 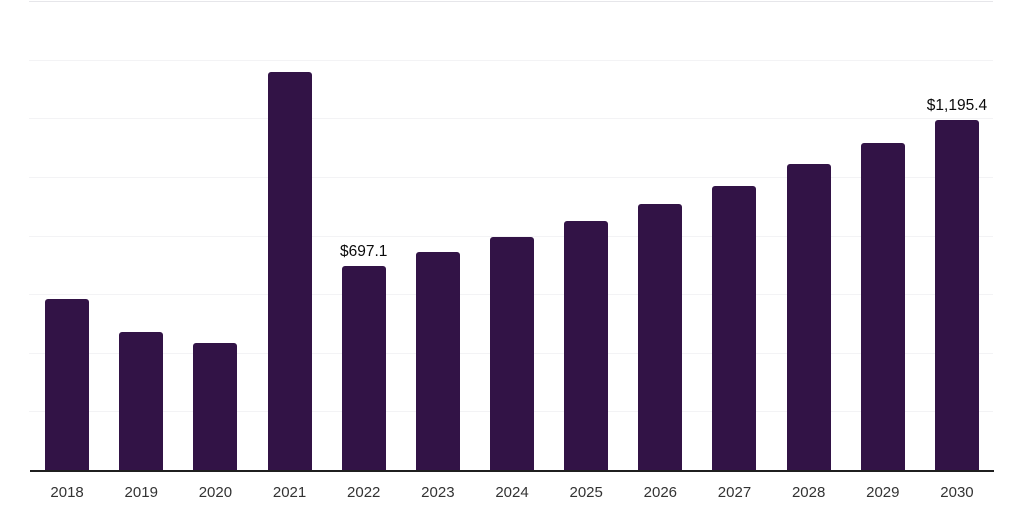 What do you see at coordinates (289, 492) in the screenshot?
I see `x-tick-2021: 2021` at bounding box center [289, 492].